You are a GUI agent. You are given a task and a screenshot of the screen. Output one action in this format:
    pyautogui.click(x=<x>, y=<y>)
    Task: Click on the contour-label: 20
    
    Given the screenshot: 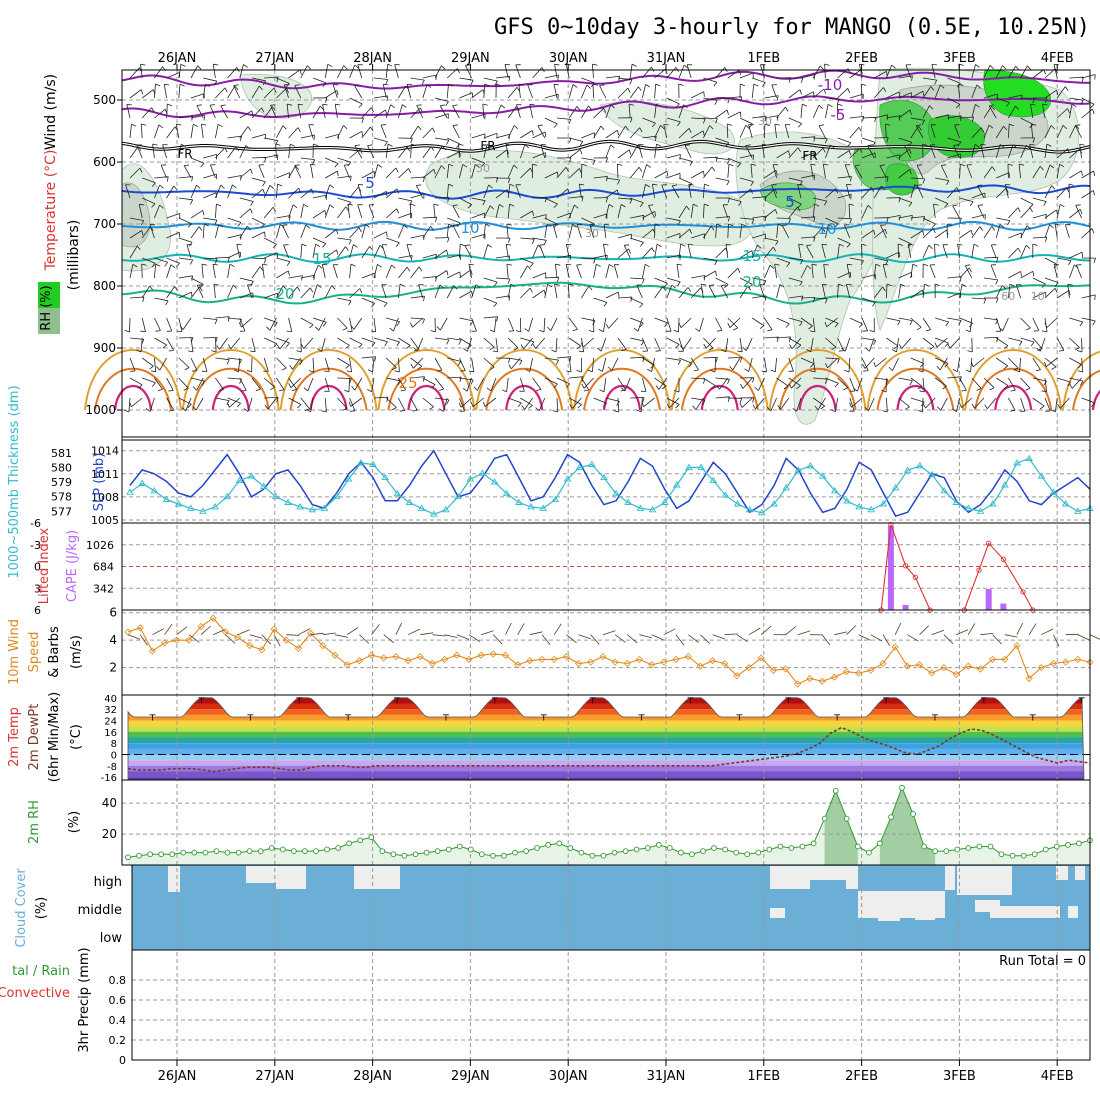 What is the action you would take?
    pyautogui.click(x=751, y=282)
    